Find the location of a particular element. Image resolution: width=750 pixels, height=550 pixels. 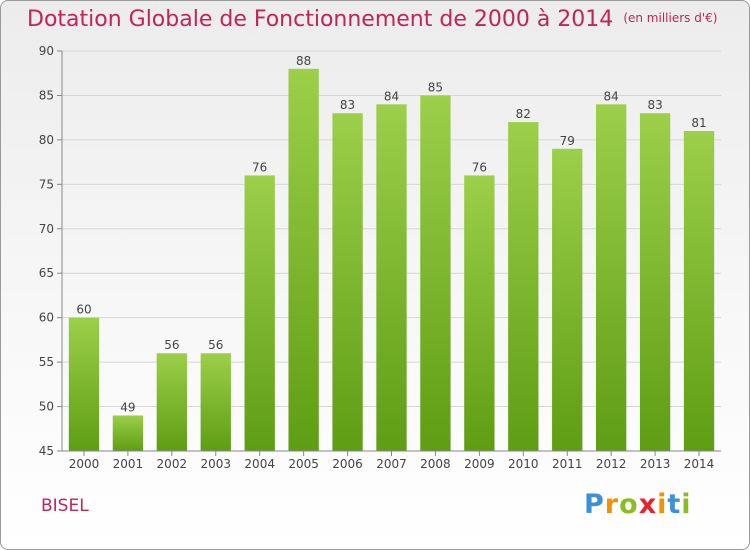

y-tick-label: 90 is located at coordinates (46, 51).